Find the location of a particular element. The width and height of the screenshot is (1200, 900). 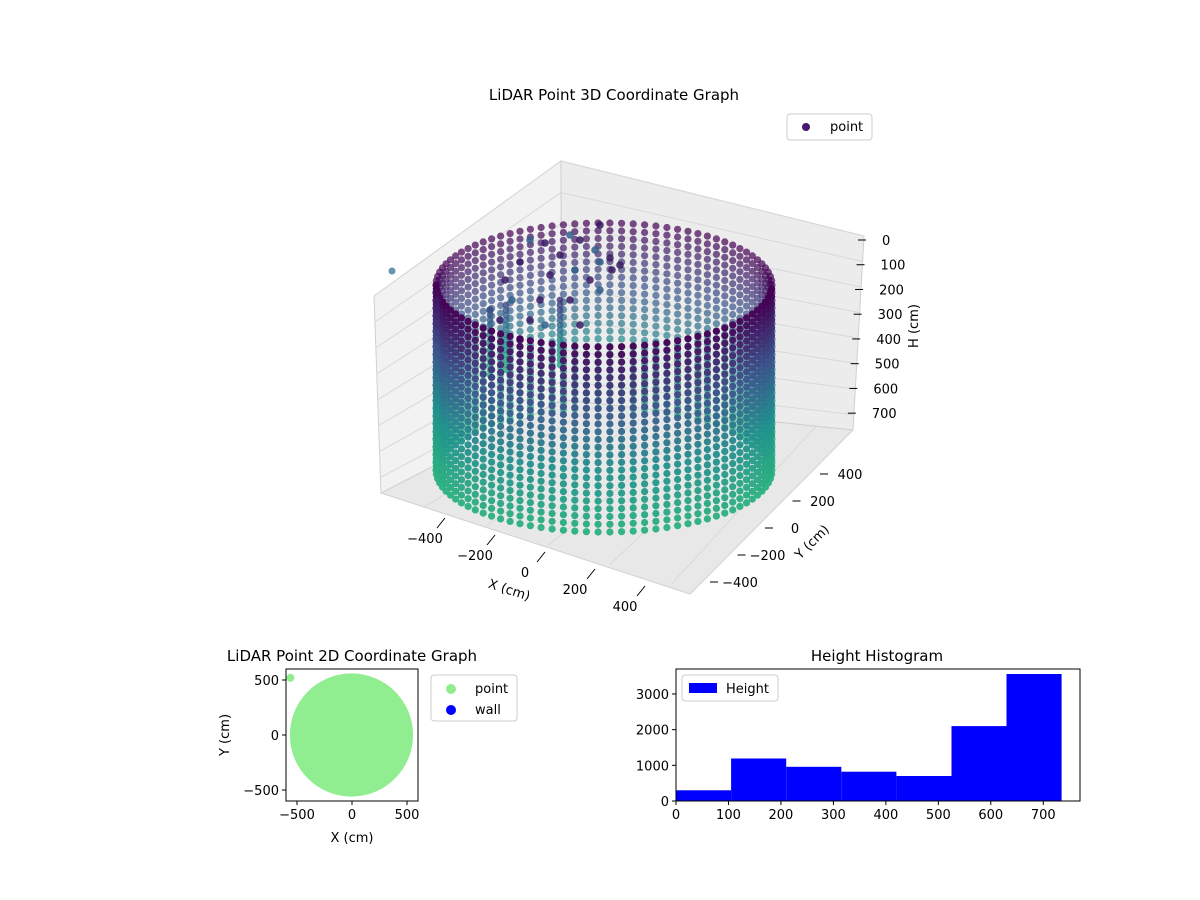

x-tick is located at coordinates (641, 591).